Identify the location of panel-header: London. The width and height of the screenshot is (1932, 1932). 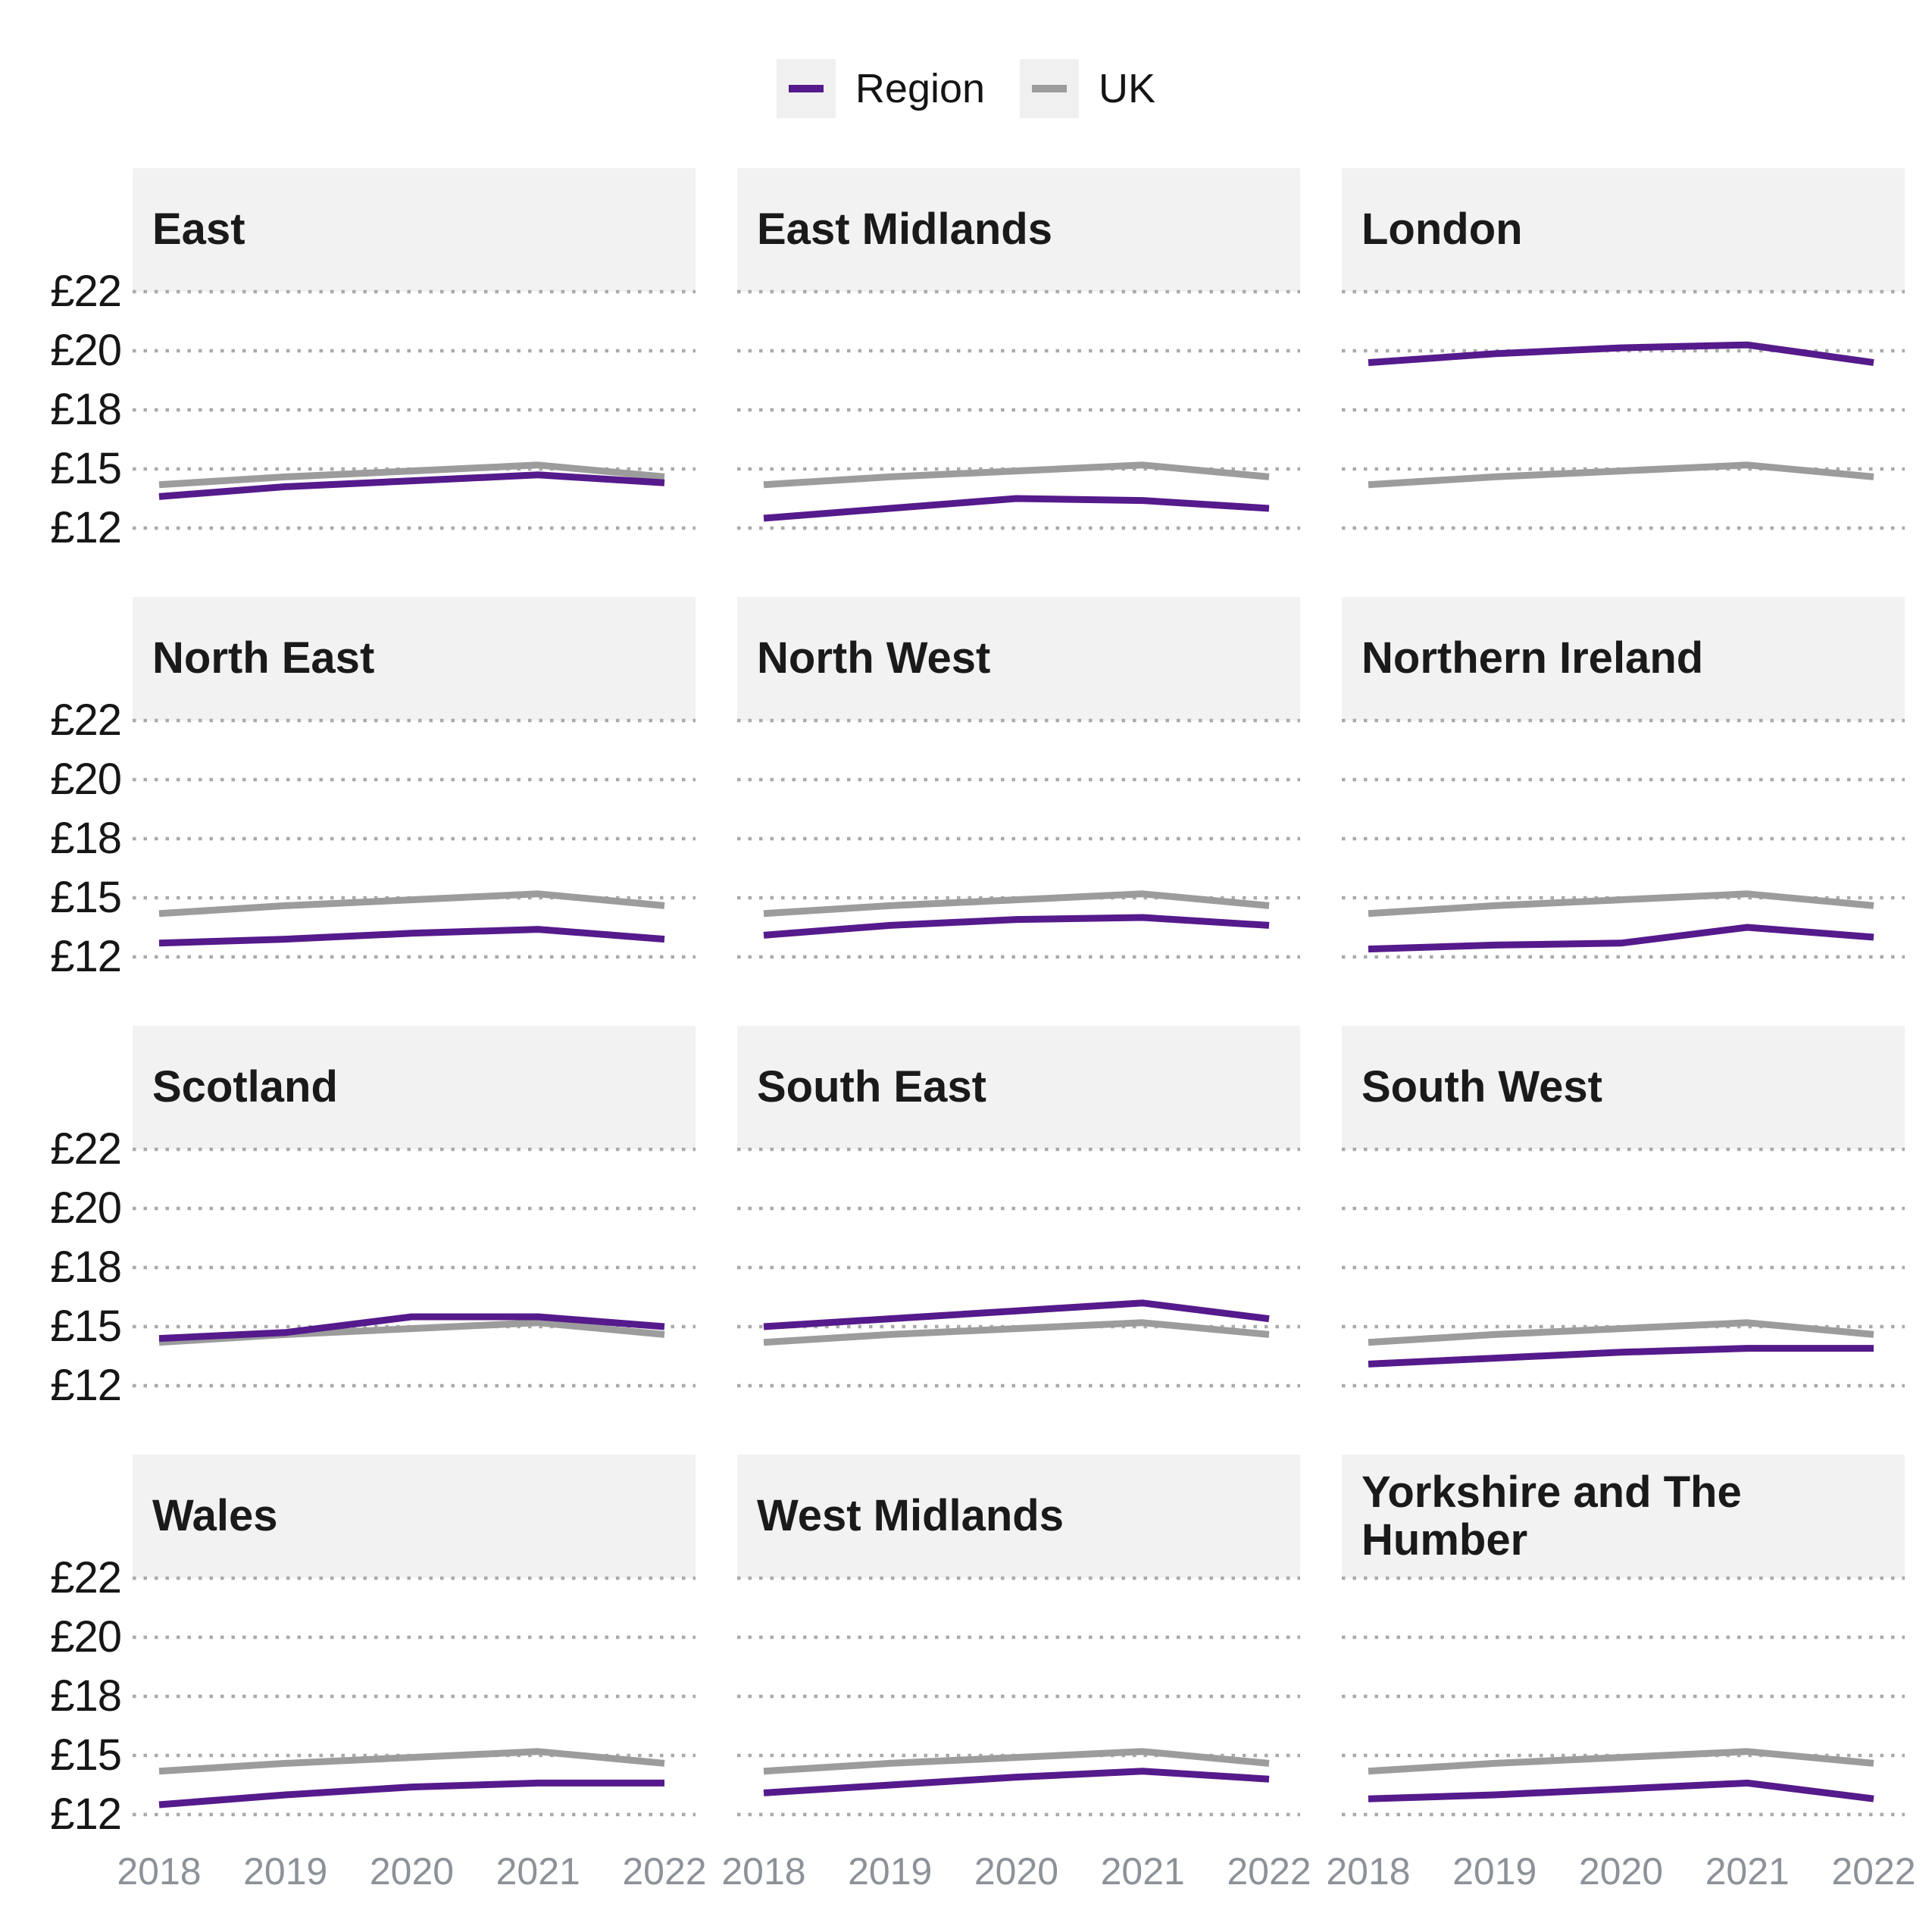
(1623, 230).